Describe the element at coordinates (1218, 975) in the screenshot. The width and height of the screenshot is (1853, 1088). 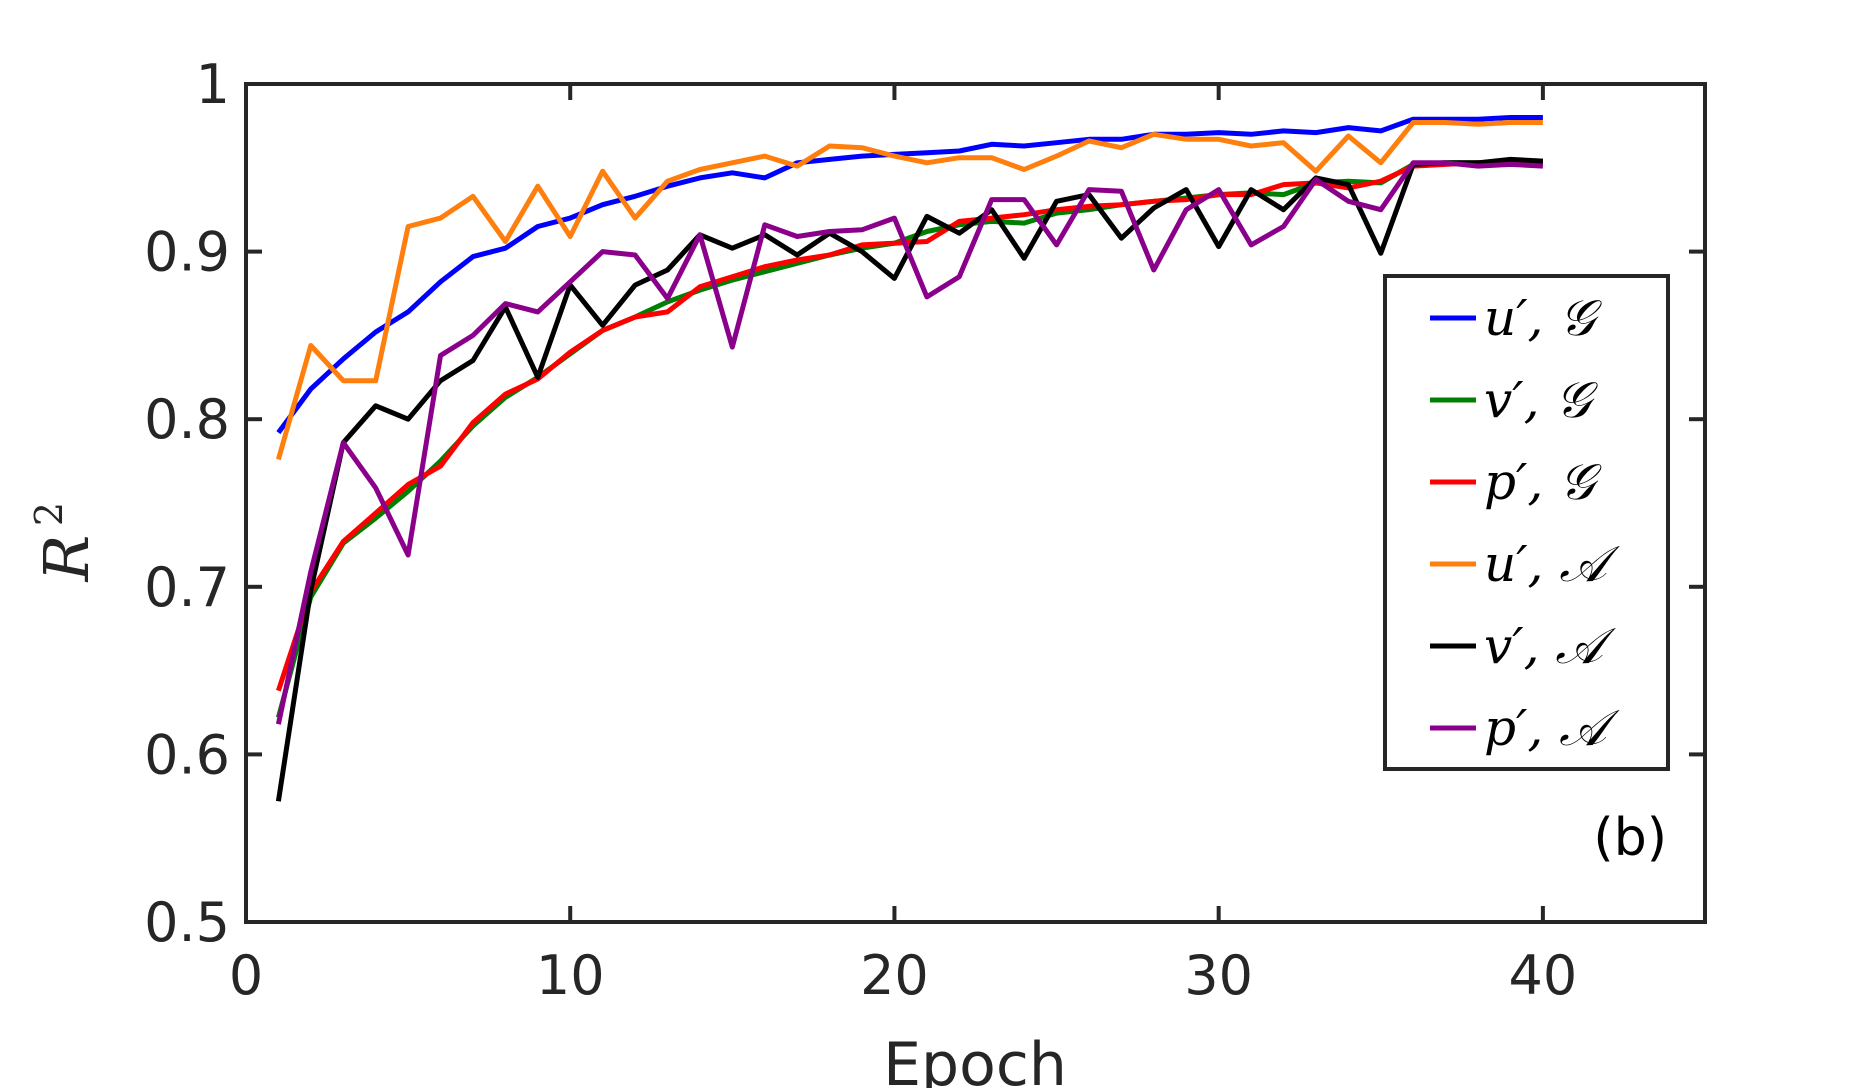
I see `x-tick-label: 30` at that location.